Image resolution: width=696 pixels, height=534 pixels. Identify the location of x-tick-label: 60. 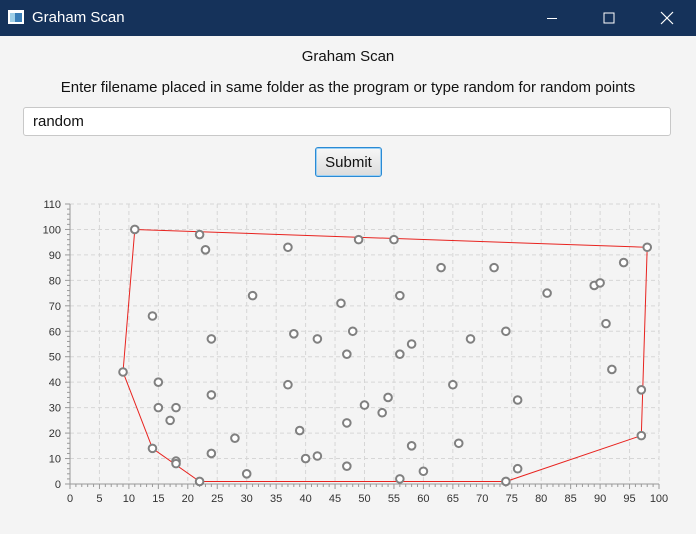
(423, 499).